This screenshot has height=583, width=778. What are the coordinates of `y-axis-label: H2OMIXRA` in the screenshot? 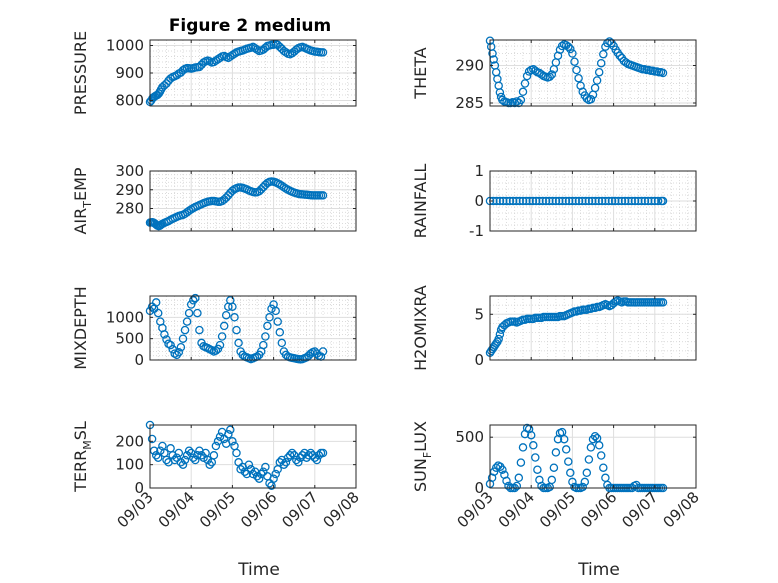 It's located at (420, 328).